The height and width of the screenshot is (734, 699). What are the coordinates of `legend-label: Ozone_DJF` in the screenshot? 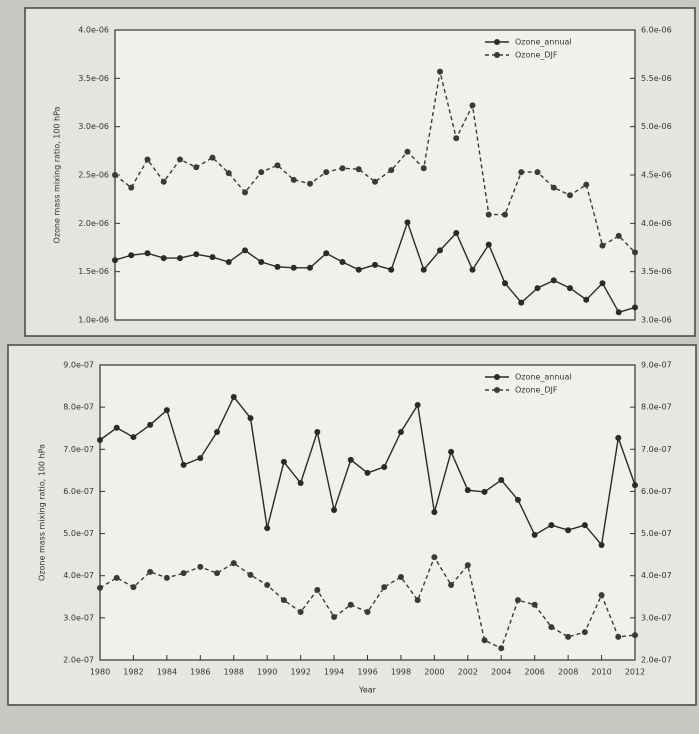 It's located at (536, 390).